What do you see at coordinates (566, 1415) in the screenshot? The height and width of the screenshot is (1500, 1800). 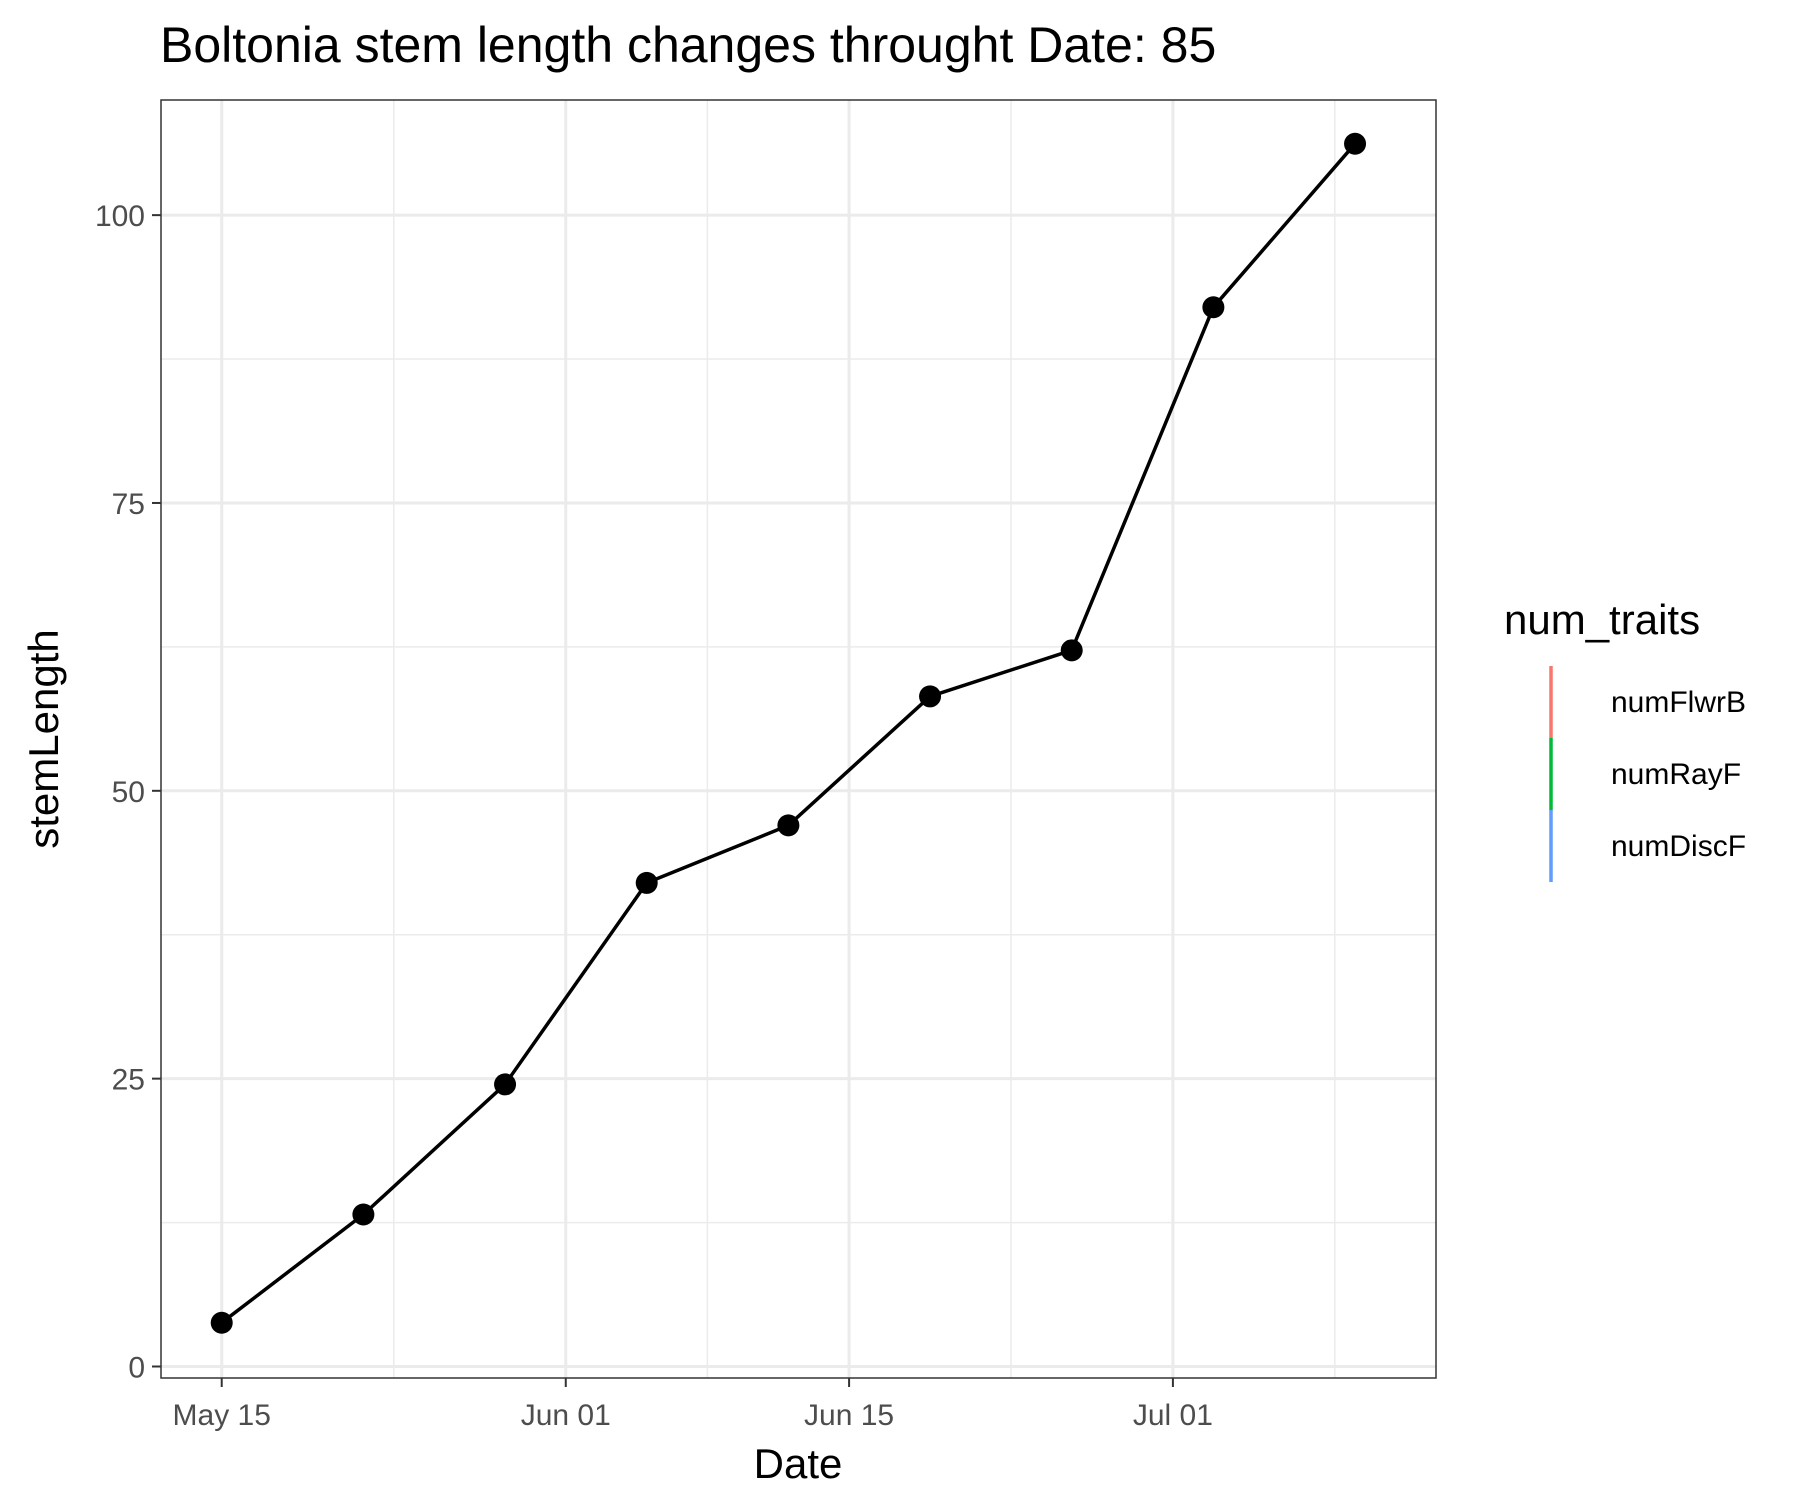 I see `x-tick-label: Jun 01` at bounding box center [566, 1415].